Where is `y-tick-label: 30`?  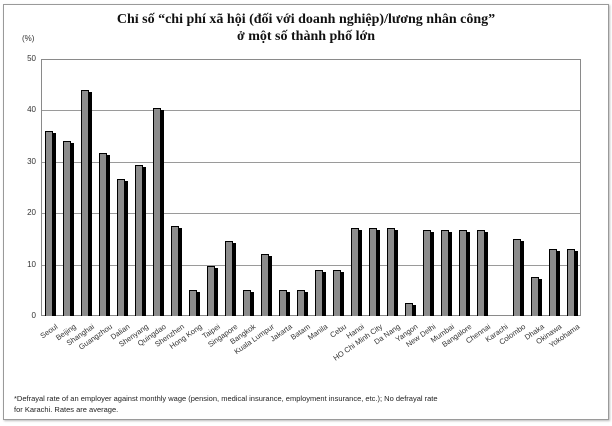 y-tick-label: 30 is located at coordinates (31, 161).